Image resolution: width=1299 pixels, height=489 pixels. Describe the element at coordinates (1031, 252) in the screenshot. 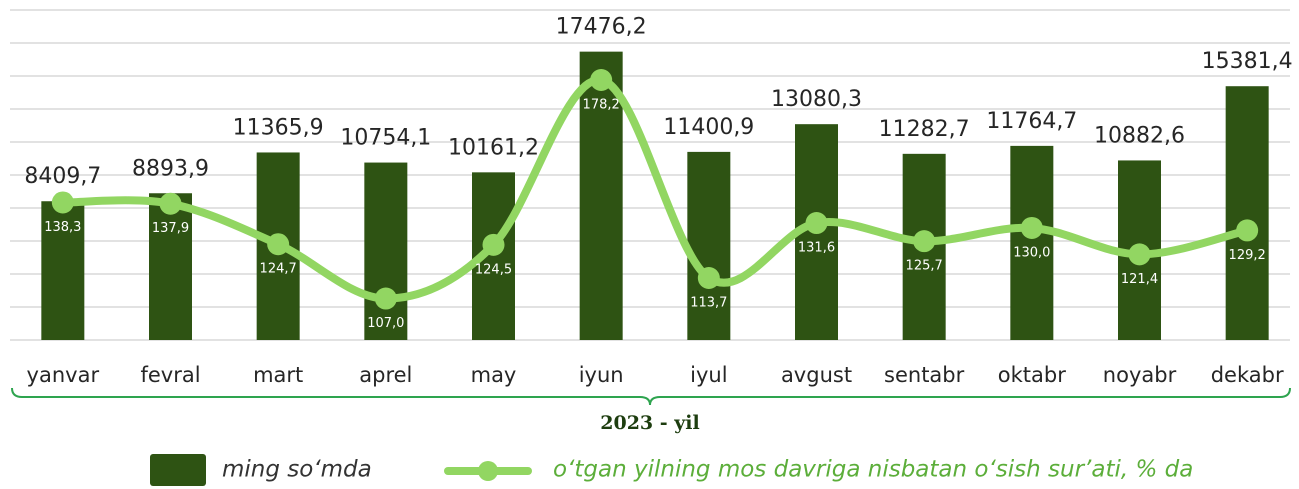

I see `line-value-label: 130,0` at that location.